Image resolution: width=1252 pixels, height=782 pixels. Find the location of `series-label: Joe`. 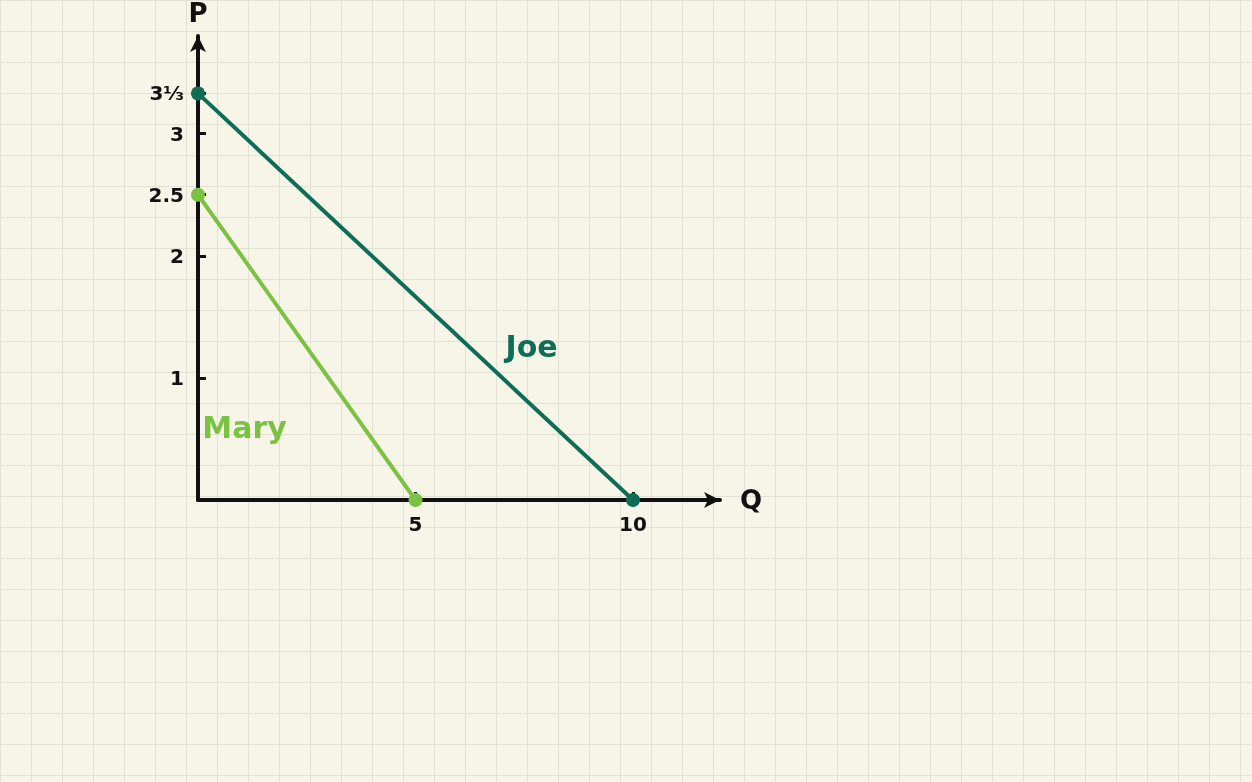

series-label: Joe is located at coordinates (530, 347).